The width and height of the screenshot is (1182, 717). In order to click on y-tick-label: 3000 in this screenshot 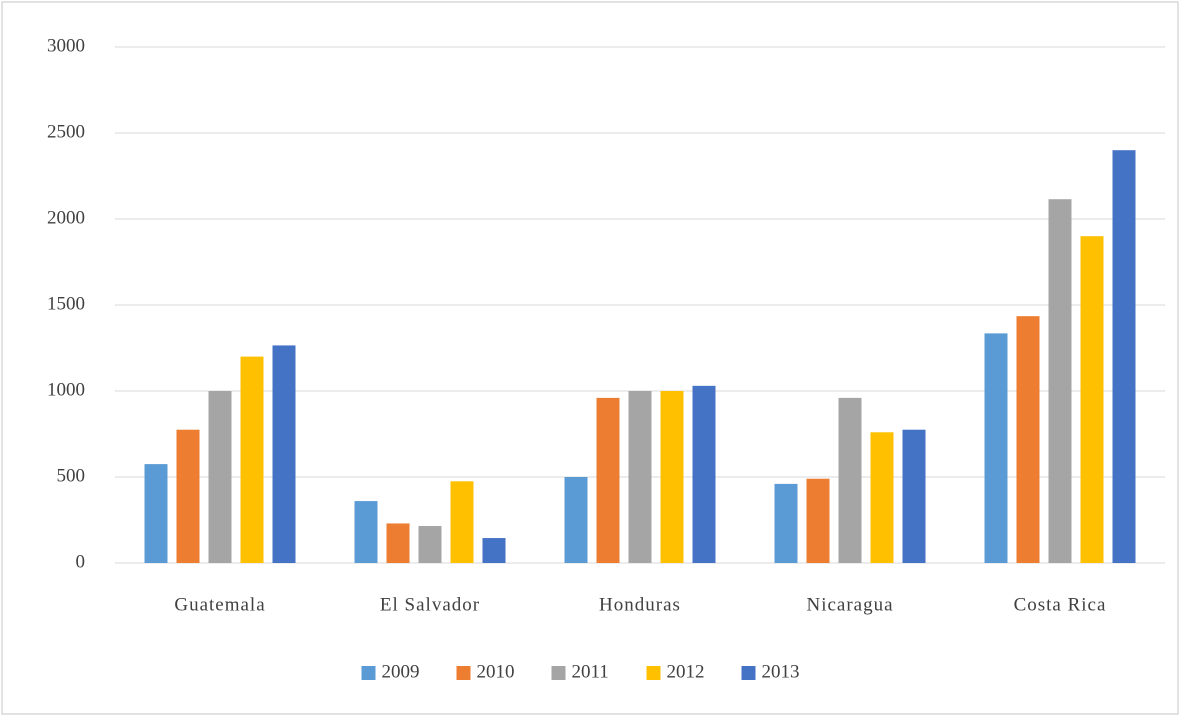, I will do `click(66, 45)`.